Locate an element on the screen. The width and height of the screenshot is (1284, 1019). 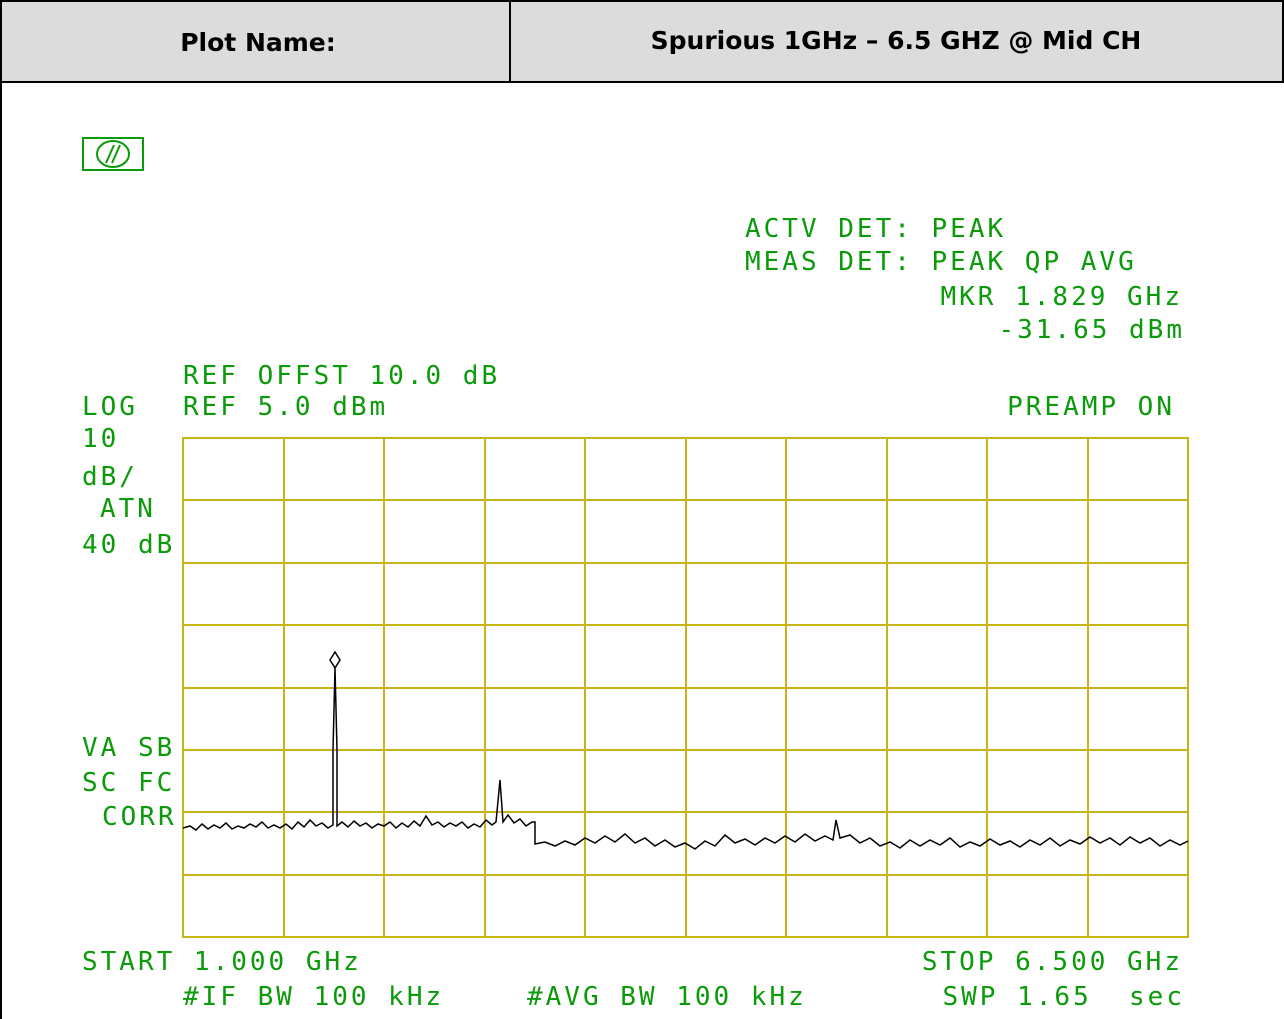
annotation: SWP 1.65 sec is located at coordinates (1064, 997).